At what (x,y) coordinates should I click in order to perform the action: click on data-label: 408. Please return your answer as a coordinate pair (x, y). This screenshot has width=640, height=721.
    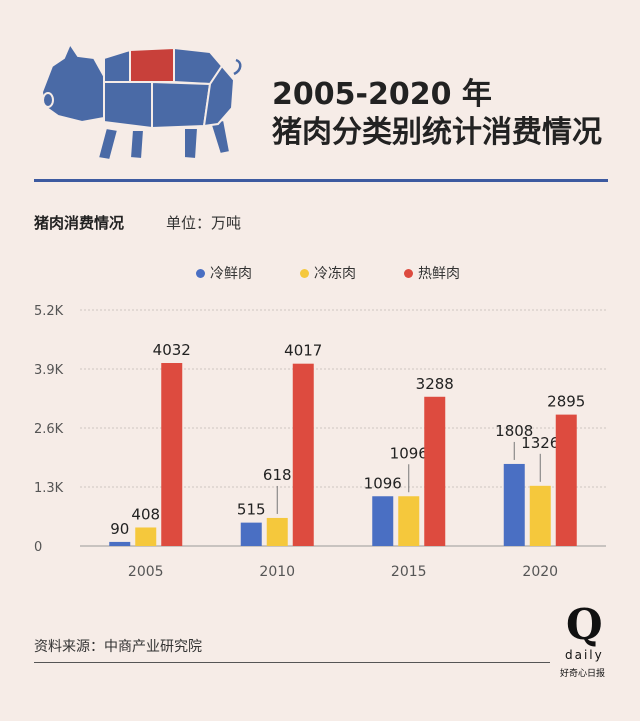
    Looking at the image, I should click on (145, 514).